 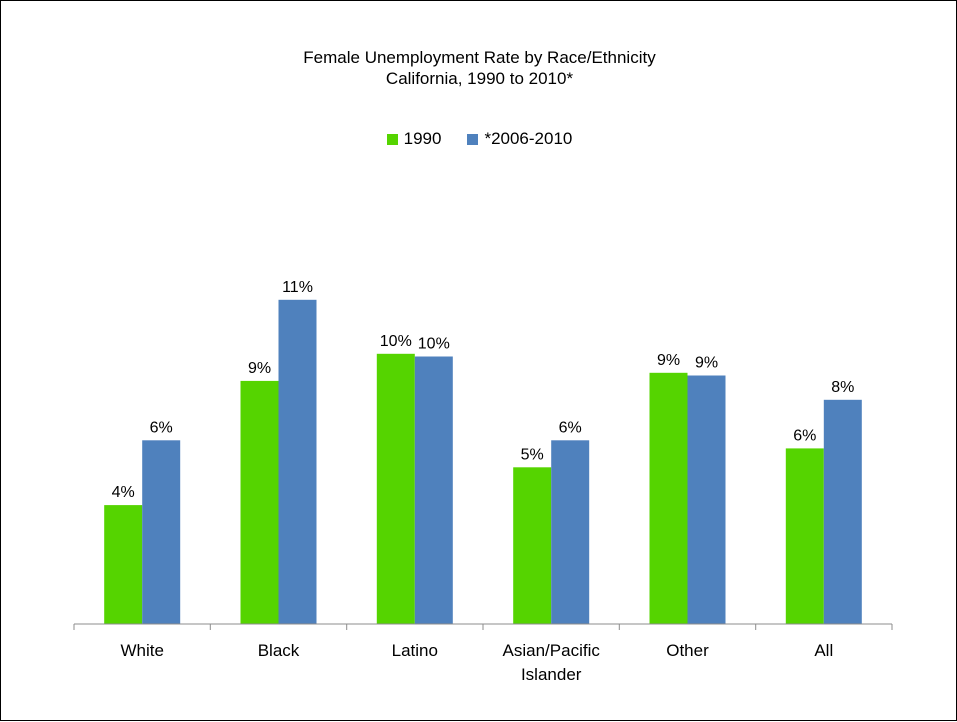 What do you see at coordinates (141, 650) in the screenshot?
I see `x-tick-label-white: White` at bounding box center [141, 650].